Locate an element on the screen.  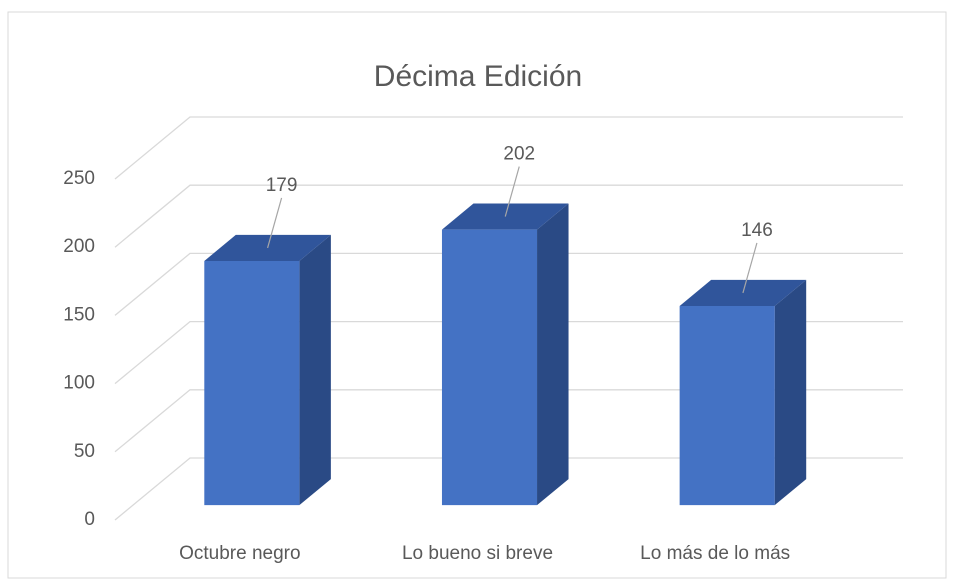
chart-title: Décima Edición is located at coordinates (478, 76).